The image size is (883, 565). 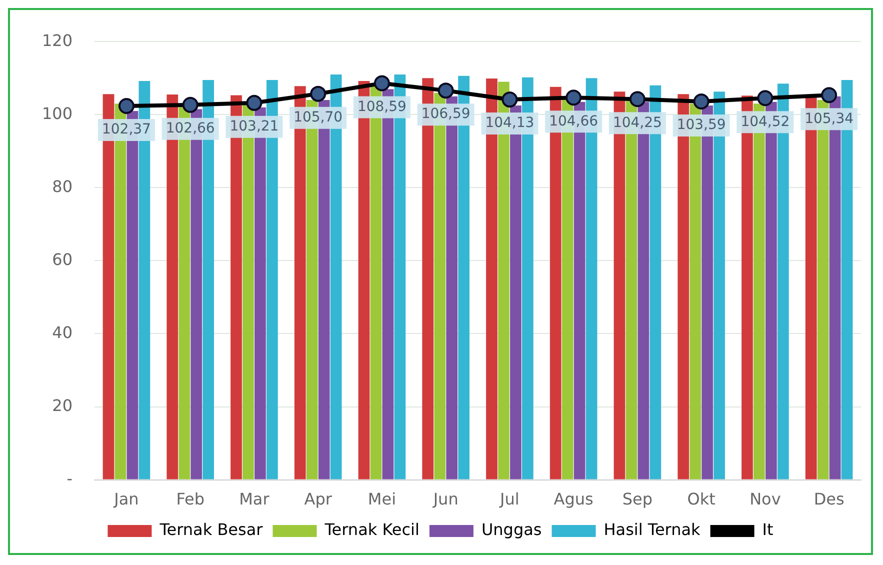 What do you see at coordinates (190, 499) in the screenshot?
I see `x-tick-label: Feb` at bounding box center [190, 499].